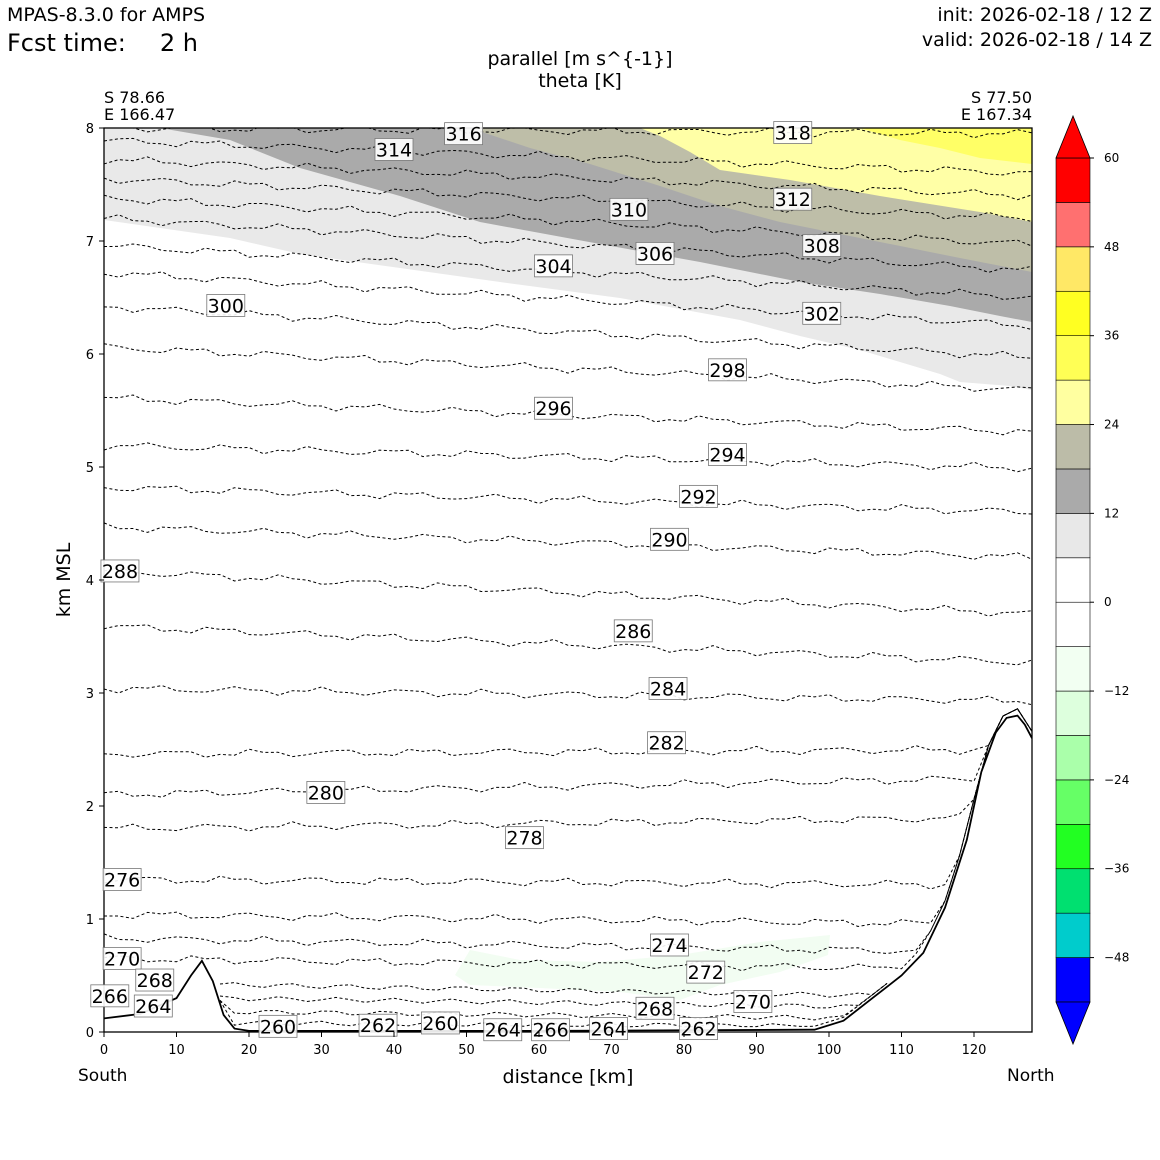 Image resolution: width=1160 pixels, height=1160 pixels. I want to click on x-tick-label: 50, so click(466, 1050).